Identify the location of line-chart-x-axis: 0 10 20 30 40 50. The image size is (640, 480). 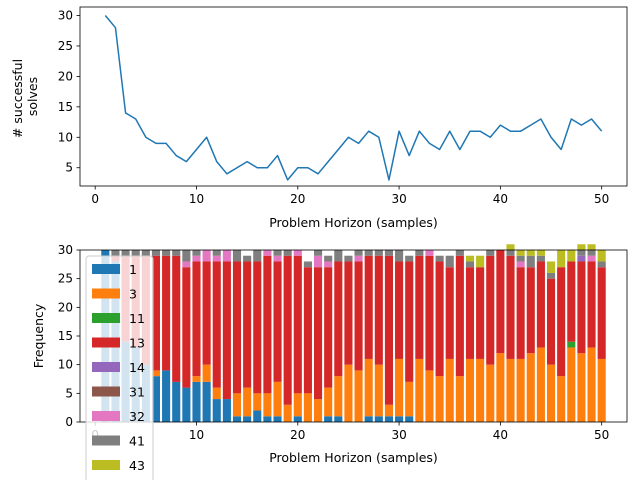
(350, 196).